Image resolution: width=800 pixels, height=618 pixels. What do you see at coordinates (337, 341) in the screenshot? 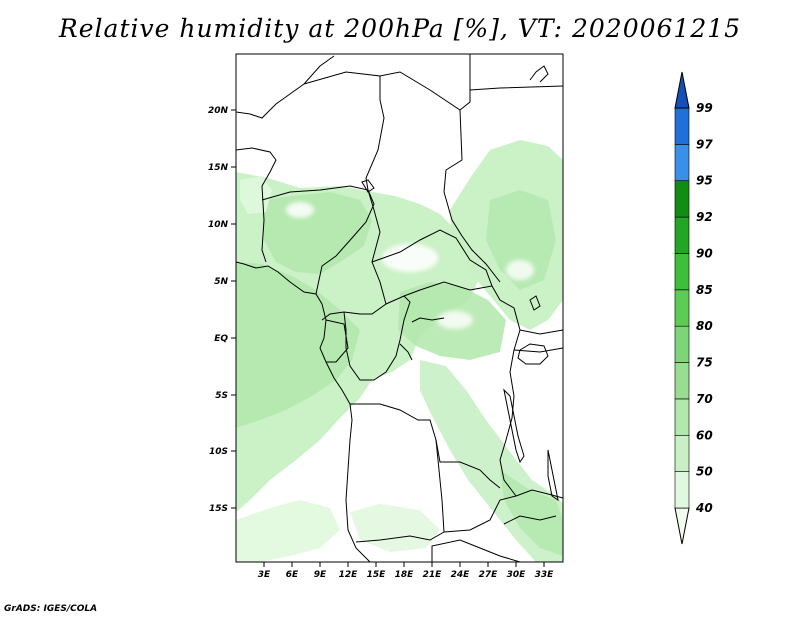
I see `border-gabon` at bounding box center [337, 341].